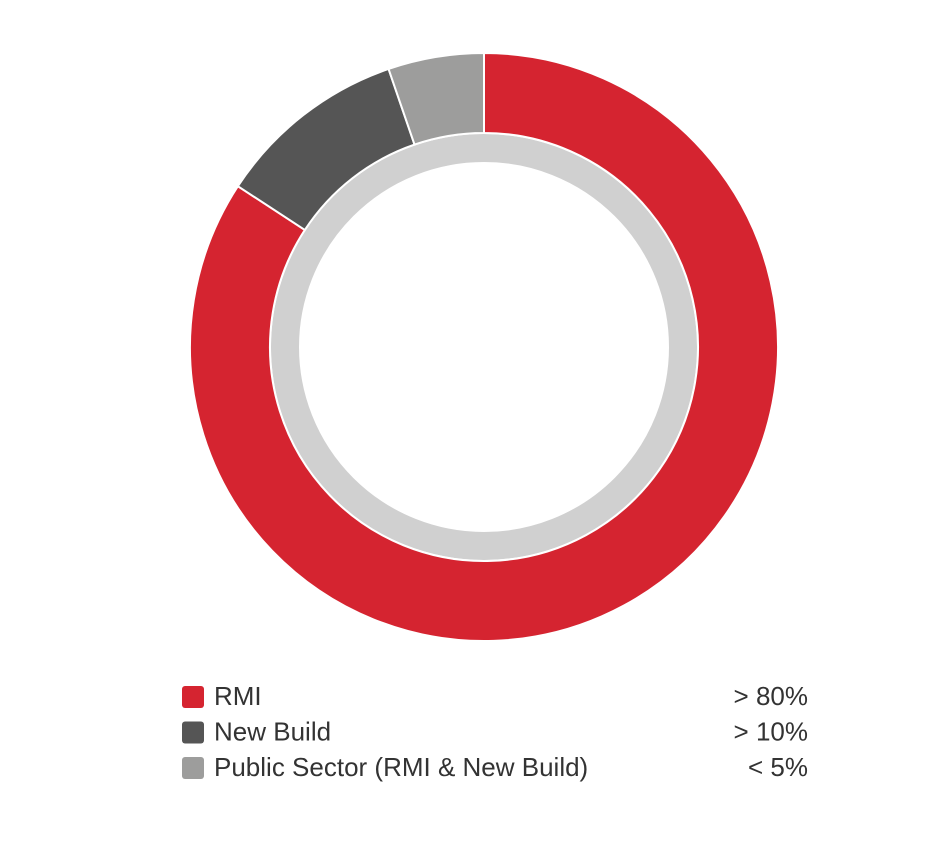 Image resolution: width=927 pixels, height=856 pixels. Describe the element at coordinates (238, 696) in the screenshot. I see `legend-label: RMI` at that location.